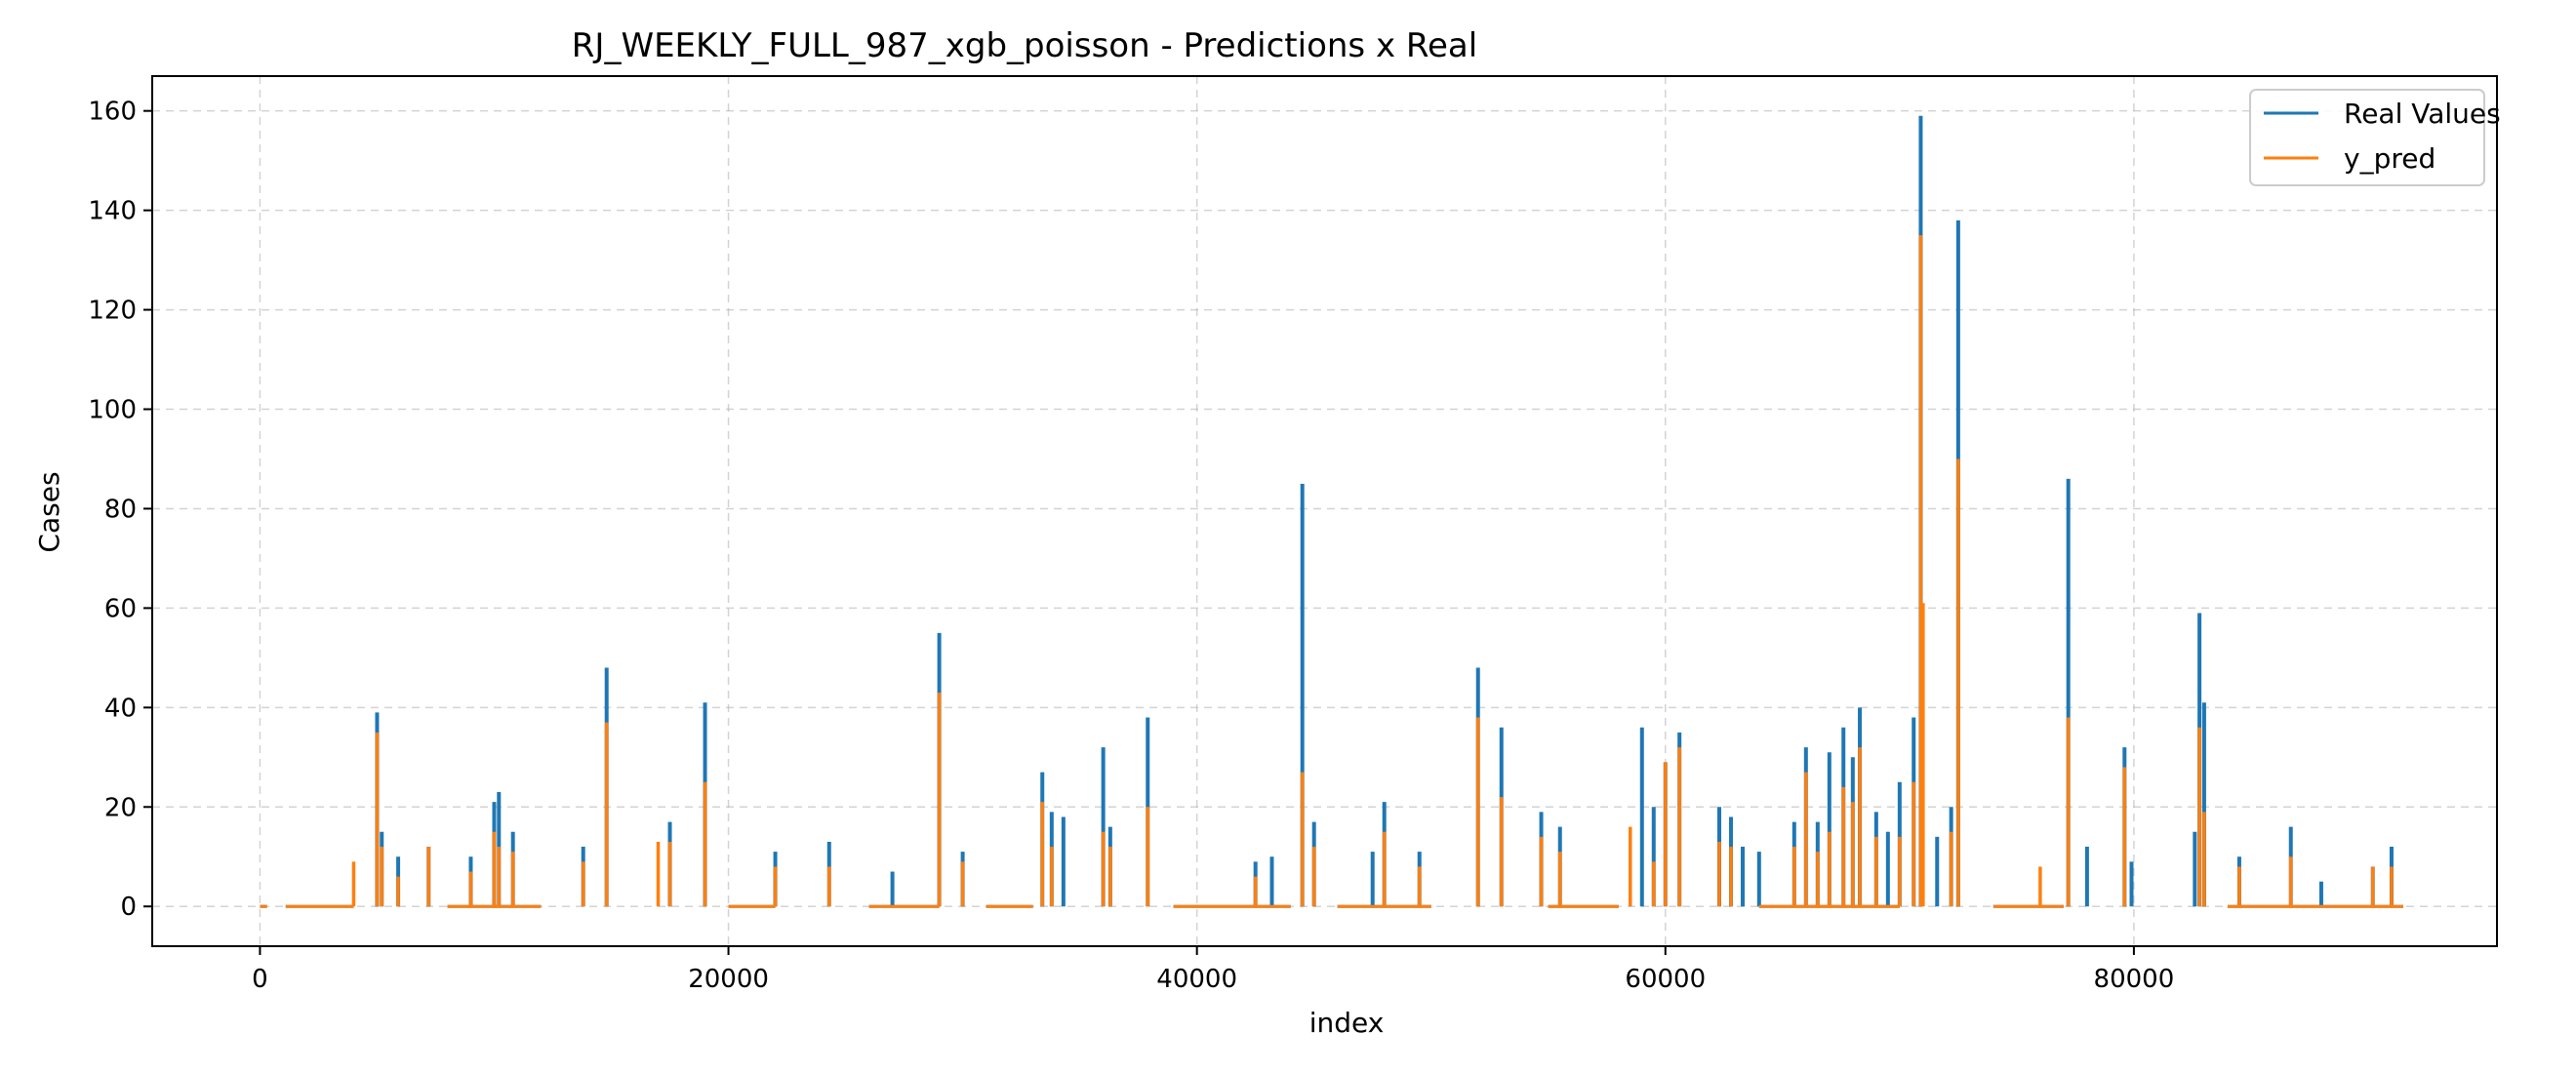 This screenshot has width=2576, height=1073. What do you see at coordinates (2134, 979) in the screenshot?
I see `x-tick-label: 80000` at bounding box center [2134, 979].